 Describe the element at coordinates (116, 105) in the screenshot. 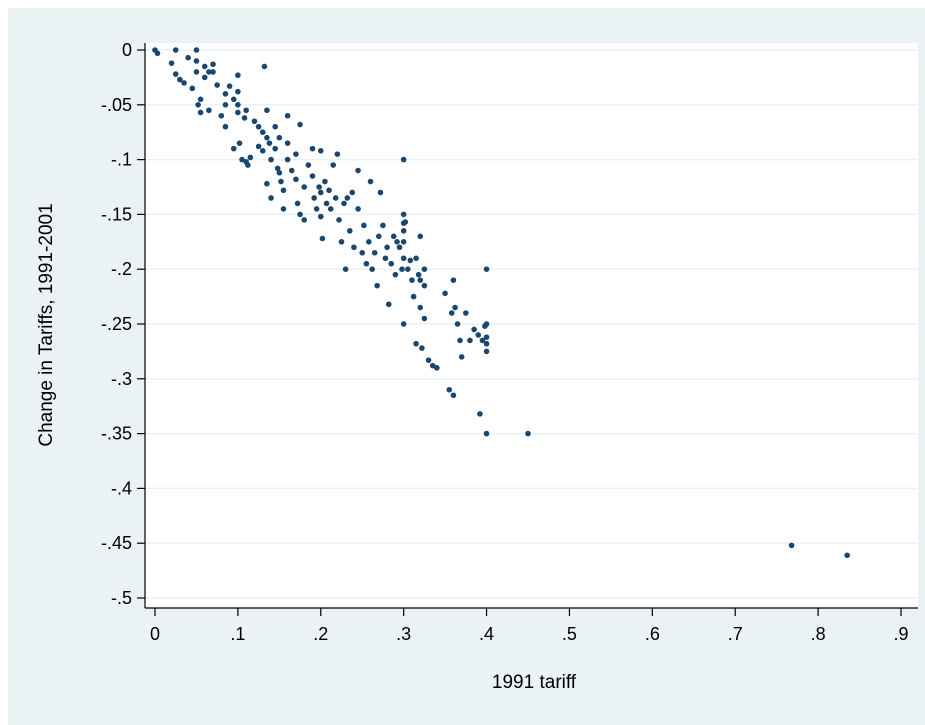

I see `y-tick-label: -.05` at that location.